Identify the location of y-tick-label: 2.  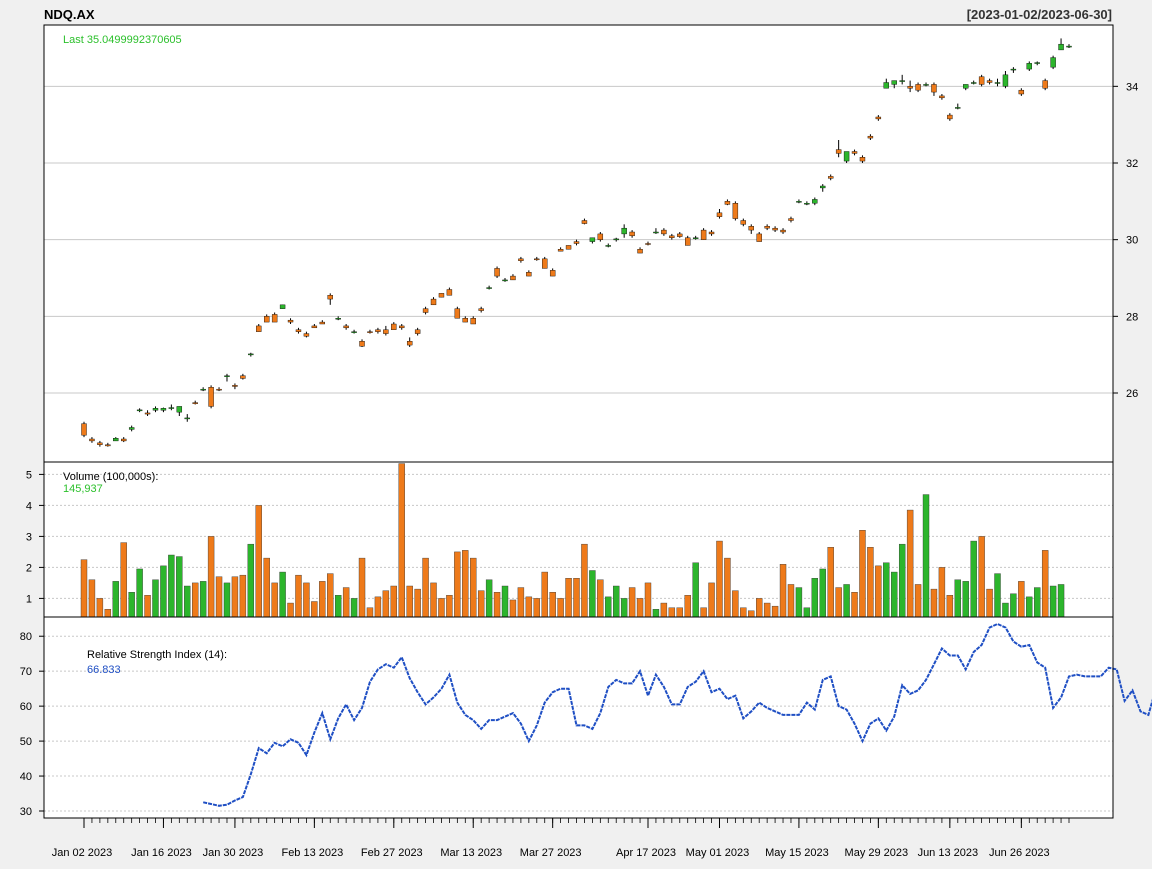
(29, 568).